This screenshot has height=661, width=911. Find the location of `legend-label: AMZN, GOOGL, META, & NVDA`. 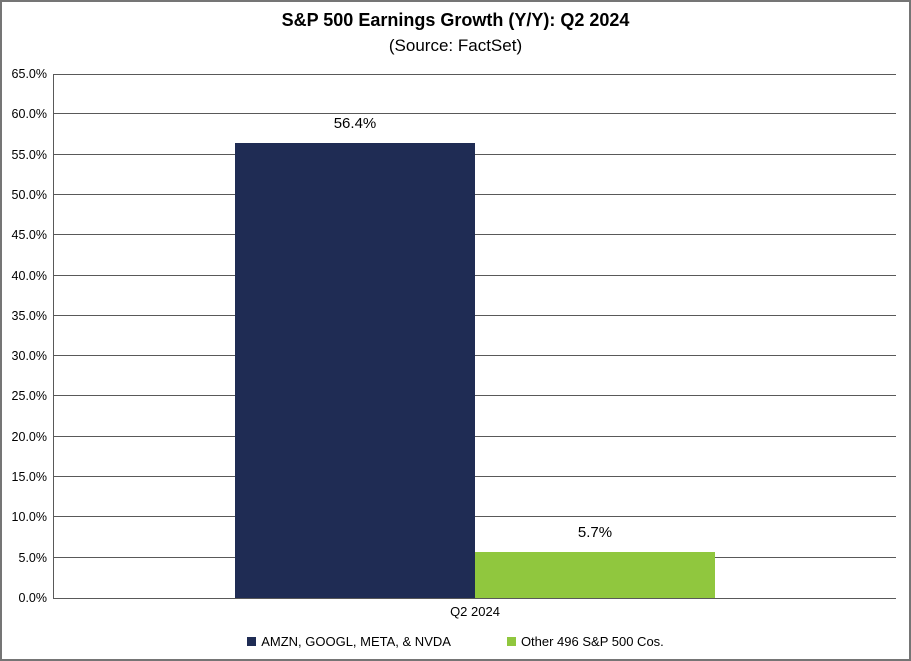

legend-label: AMZN, GOOGL, META, & NVDA is located at coordinates (356, 641).